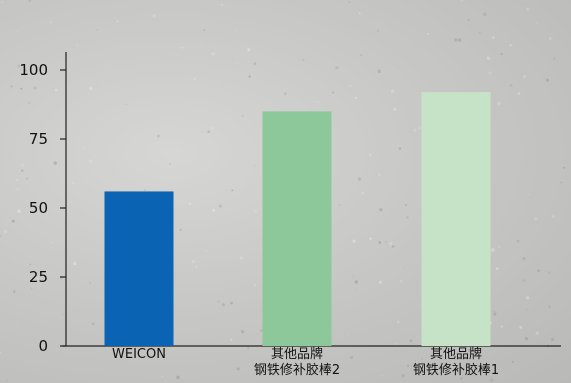 Image resolution: width=571 pixels, height=383 pixels. Describe the element at coordinates (456, 370) in the screenshot. I see `x-category-label: 钢铁修补胶棒1` at that location.